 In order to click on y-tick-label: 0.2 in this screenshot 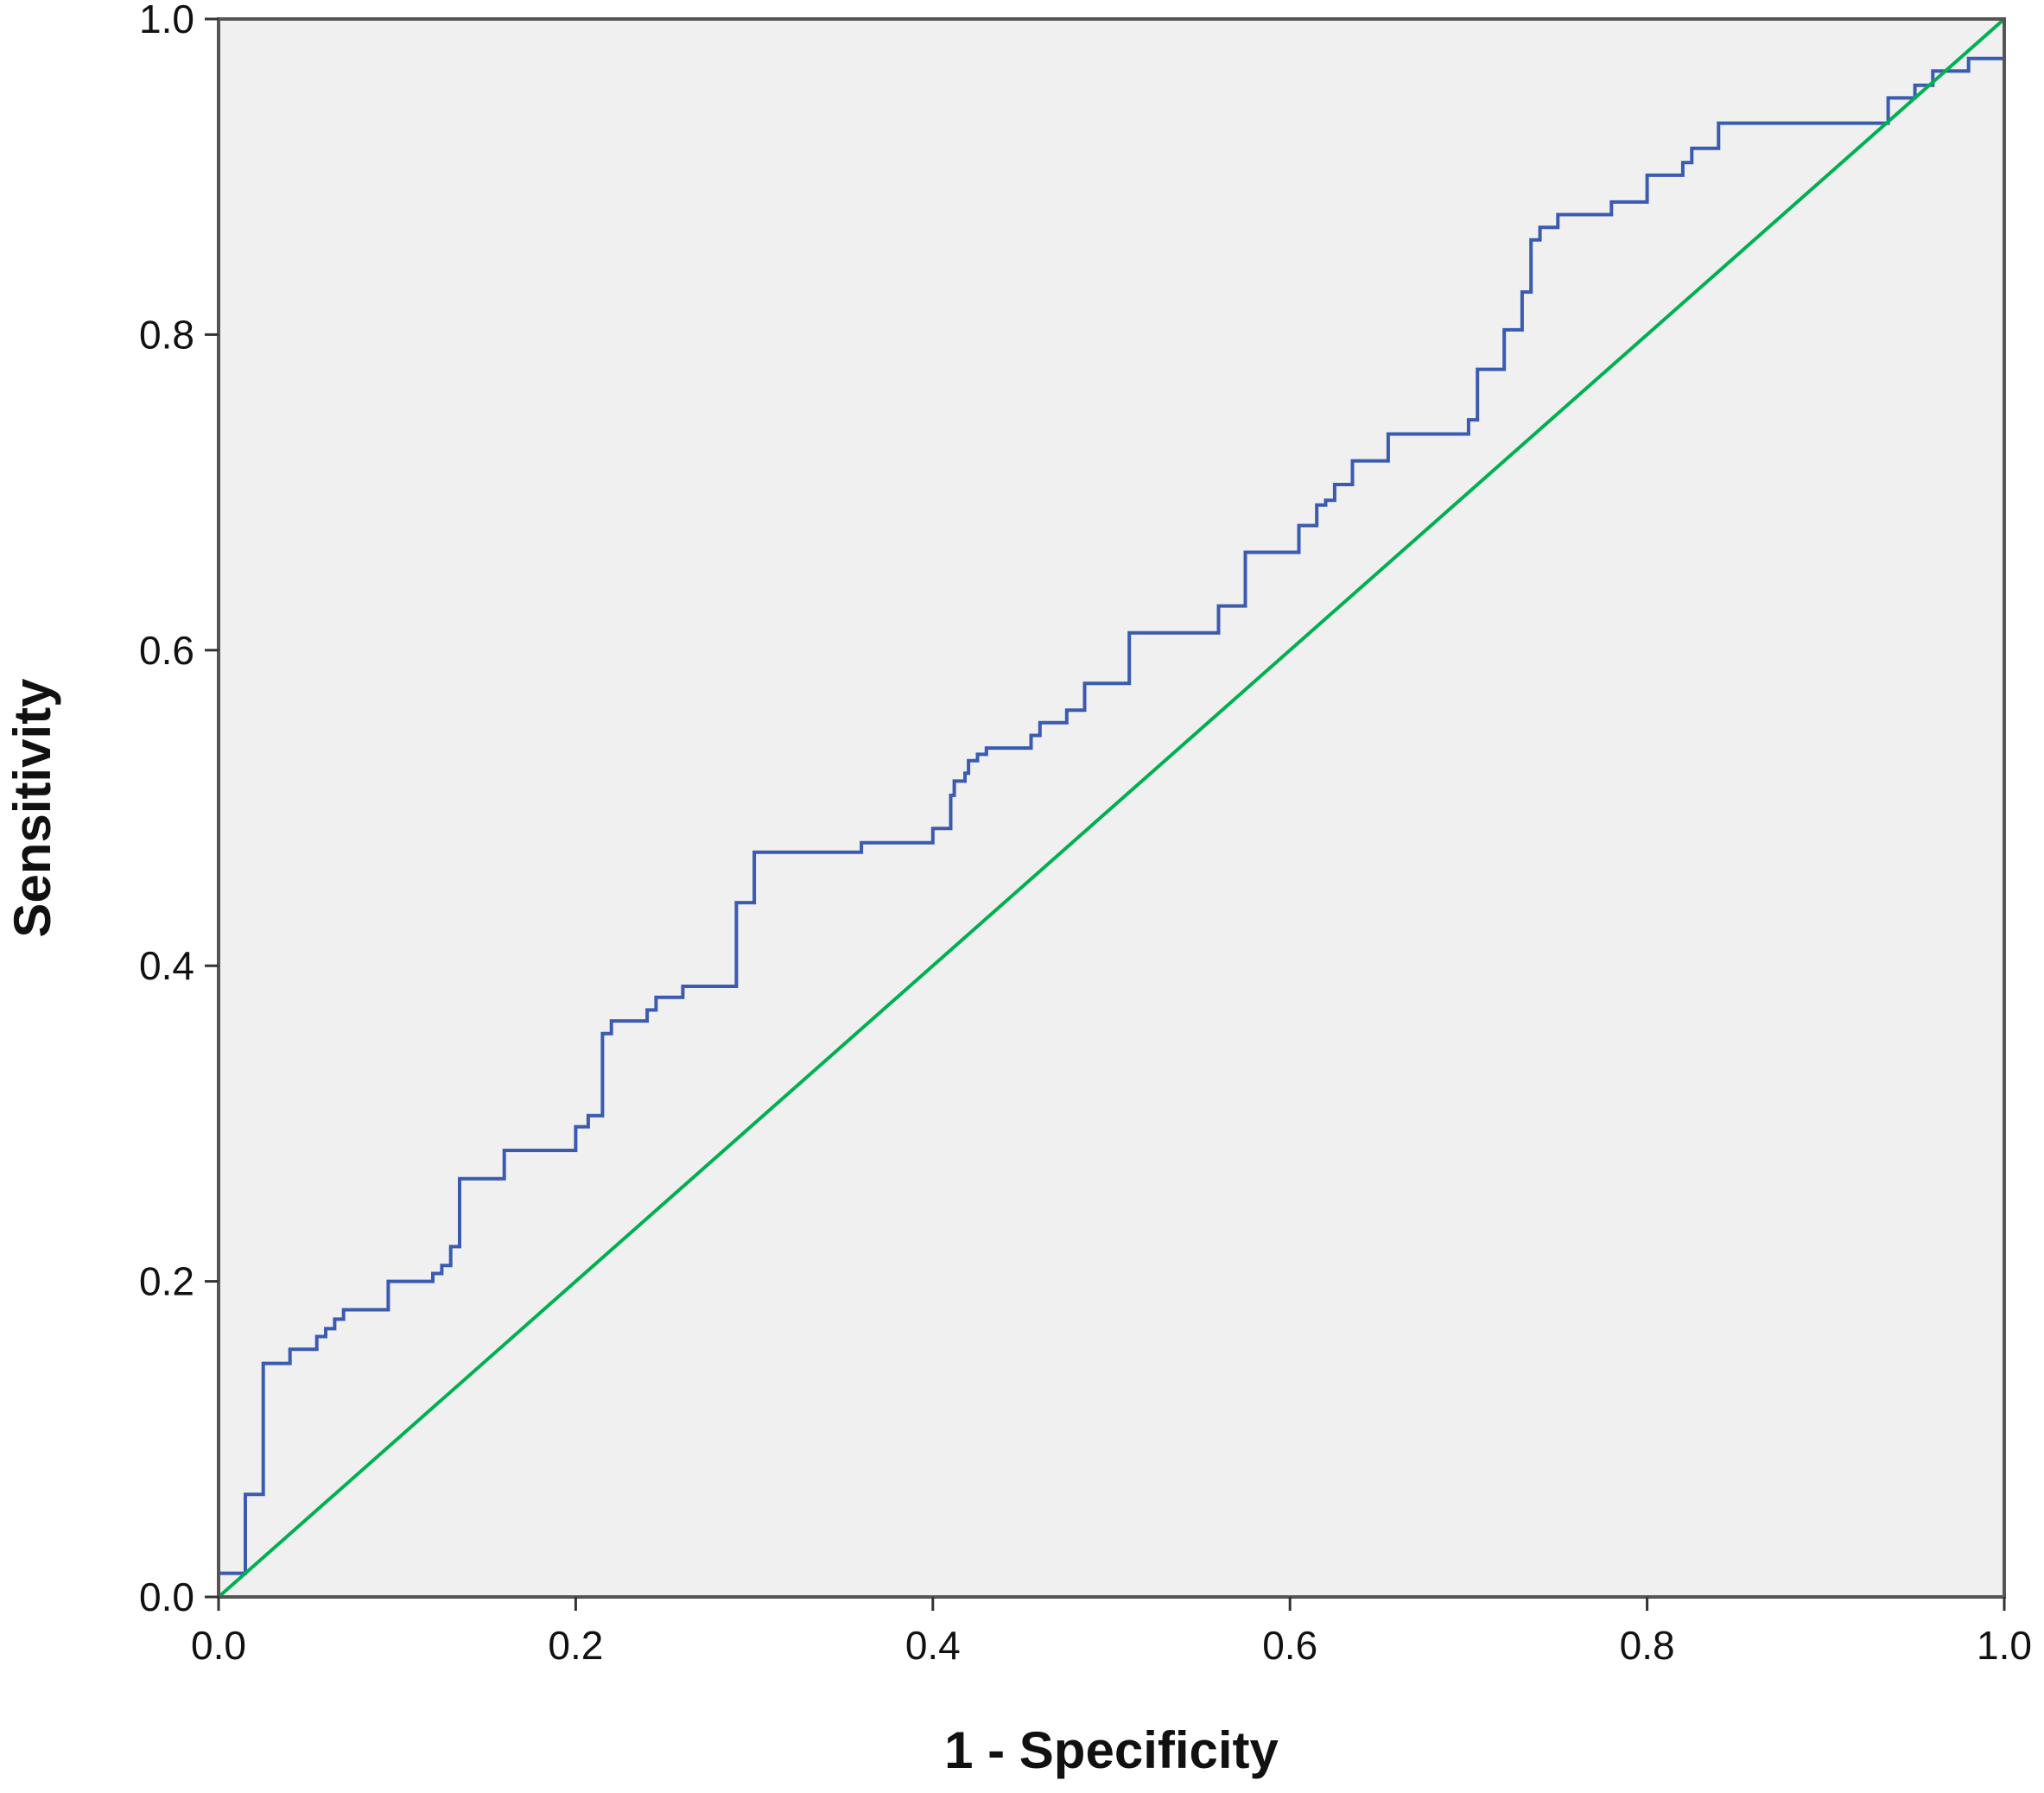, I will do `click(166, 1281)`.